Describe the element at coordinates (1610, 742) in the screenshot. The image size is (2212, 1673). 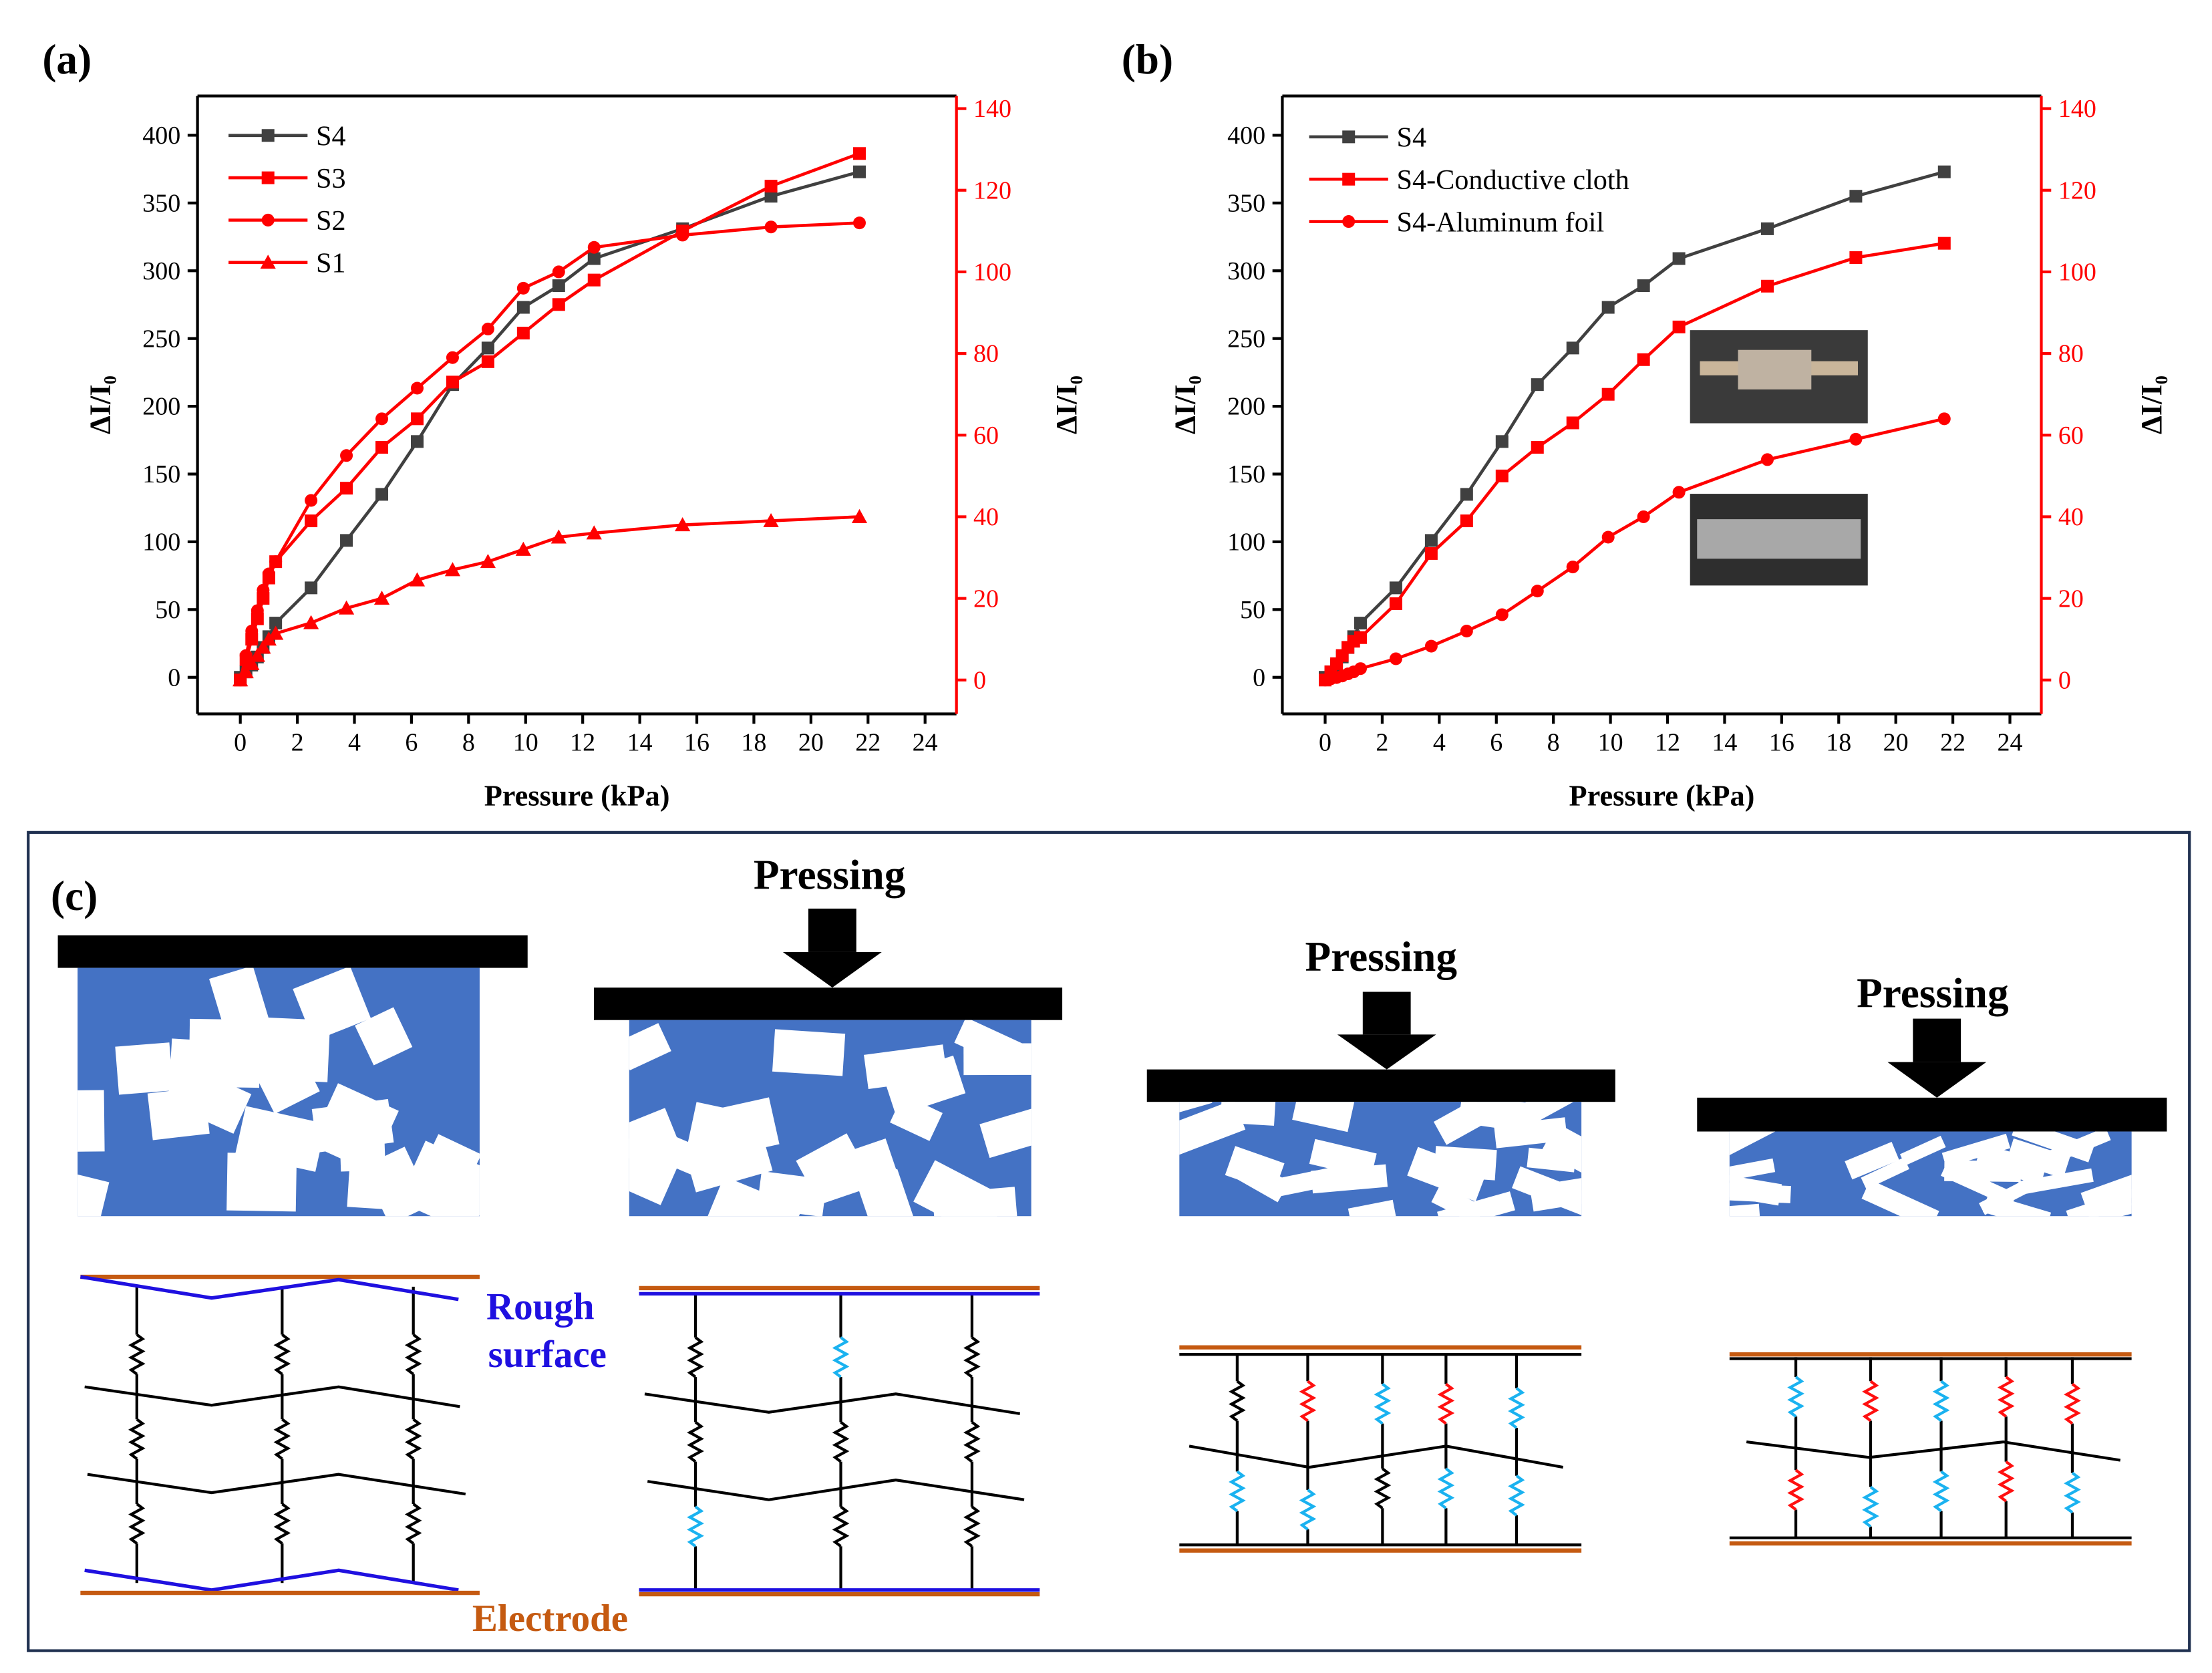
I see `x-tick-label: 10` at that location.